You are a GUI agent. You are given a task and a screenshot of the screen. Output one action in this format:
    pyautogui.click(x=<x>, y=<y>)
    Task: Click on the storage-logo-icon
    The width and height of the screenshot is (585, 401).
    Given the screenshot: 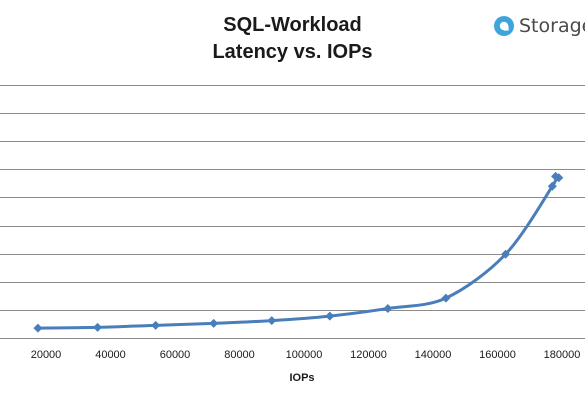 What is the action you would take?
    pyautogui.click(x=504, y=26)
    